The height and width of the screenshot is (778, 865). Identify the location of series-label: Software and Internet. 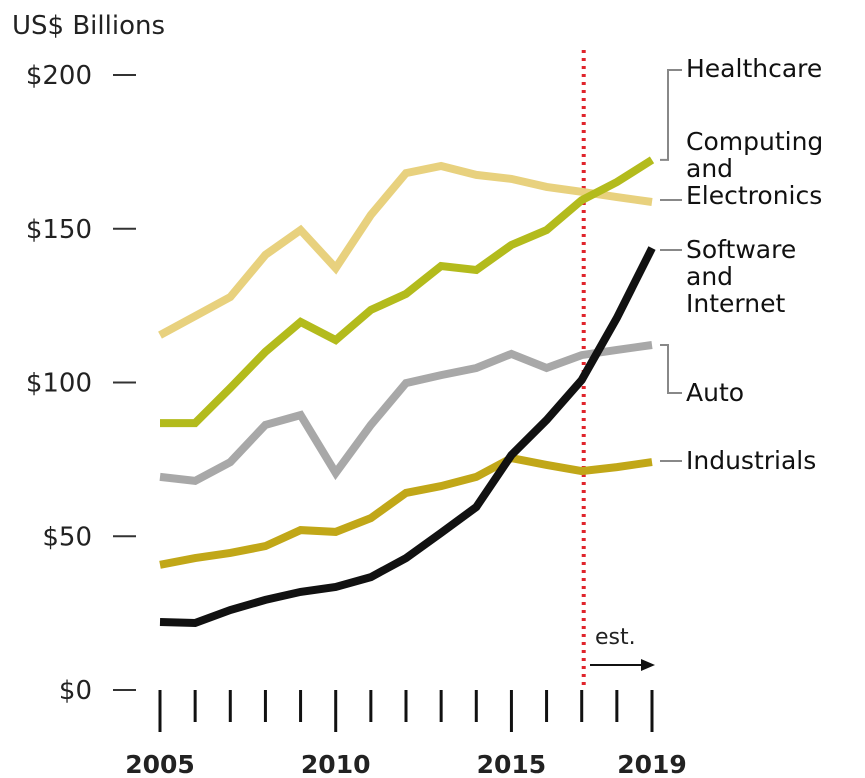
(741, 276).